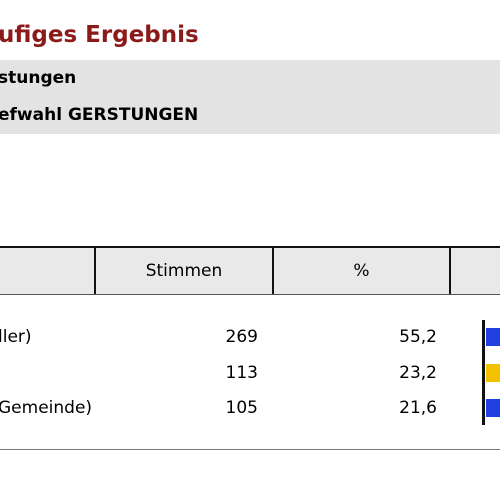 Image resolution: width=500 pixels, height=500 pixels. I want to click on election-bar: efwahl GERSTUNGEN, so click(250, 115).